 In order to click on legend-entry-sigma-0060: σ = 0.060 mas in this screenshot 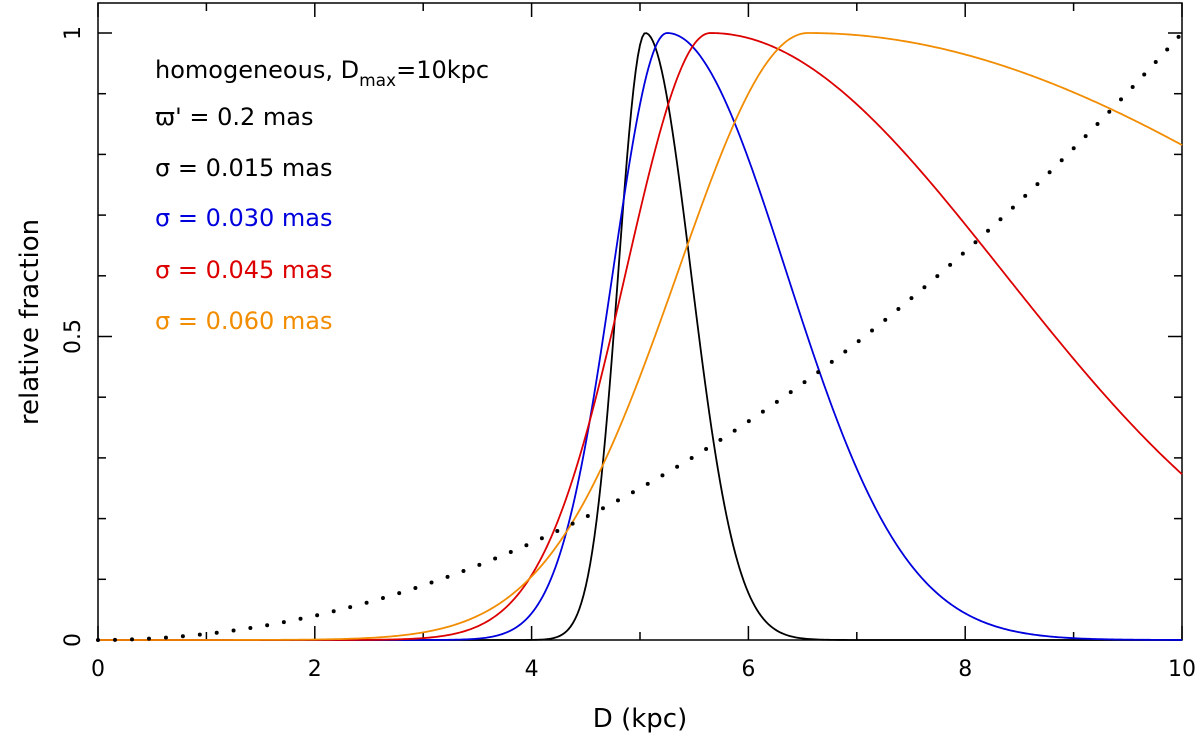, I will do `click(244, 321)`.